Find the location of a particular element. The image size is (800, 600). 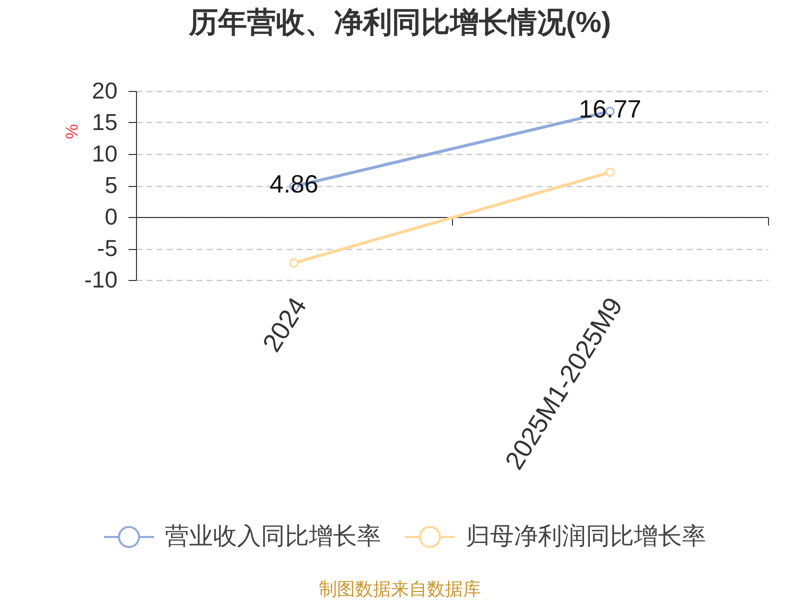

legend-label: 归母净利润同比增长率 is located at coordinates (586, 536).